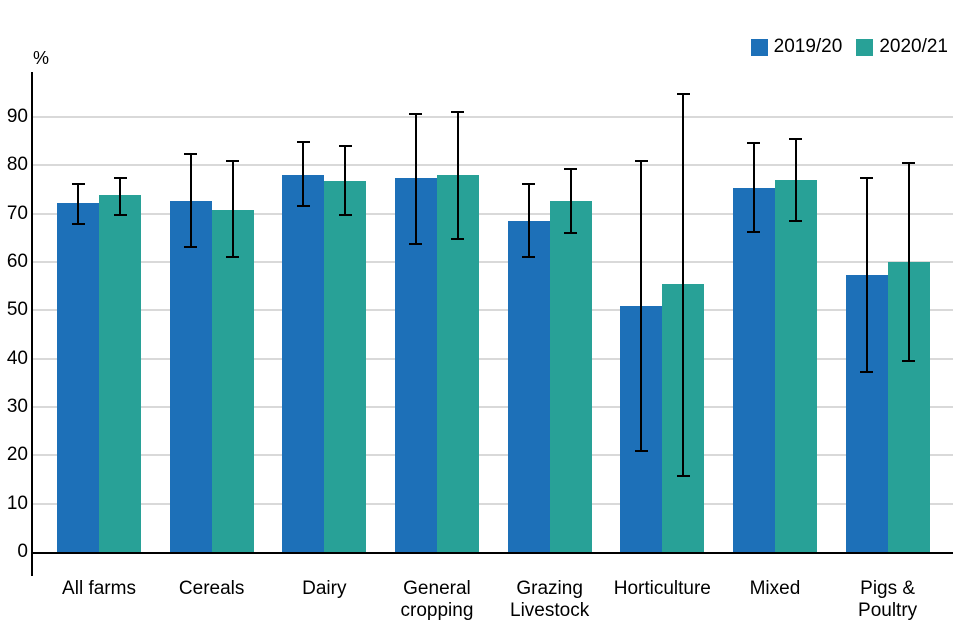 Image resolution: width=960 pixels, height=640 pixels. I want to click on legend: 2019/20 2020/21, so click(849, 47).